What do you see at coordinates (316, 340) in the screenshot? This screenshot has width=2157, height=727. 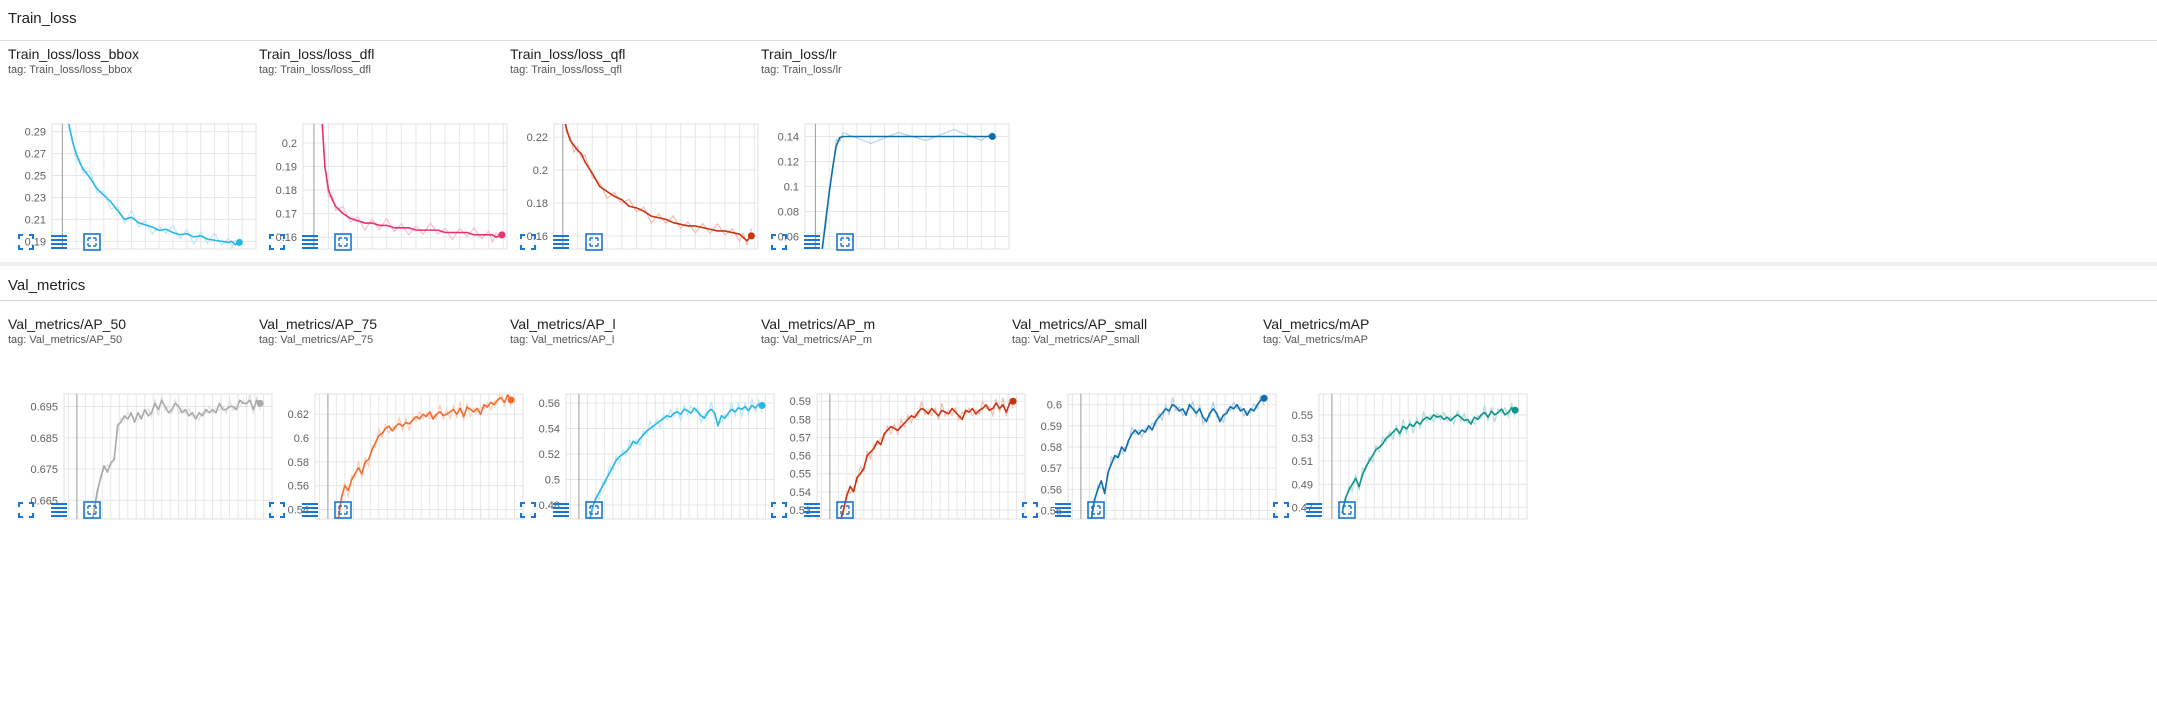 I see `chart-tag: tag: Val_metrics/AP_75` at bounding box center [316, 340].